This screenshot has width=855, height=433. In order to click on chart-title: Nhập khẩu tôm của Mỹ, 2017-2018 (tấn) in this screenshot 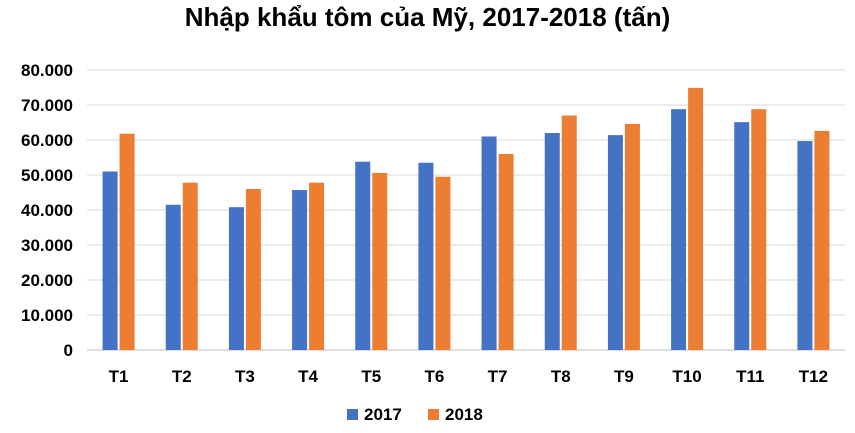, I will do `click(427, 17)`.